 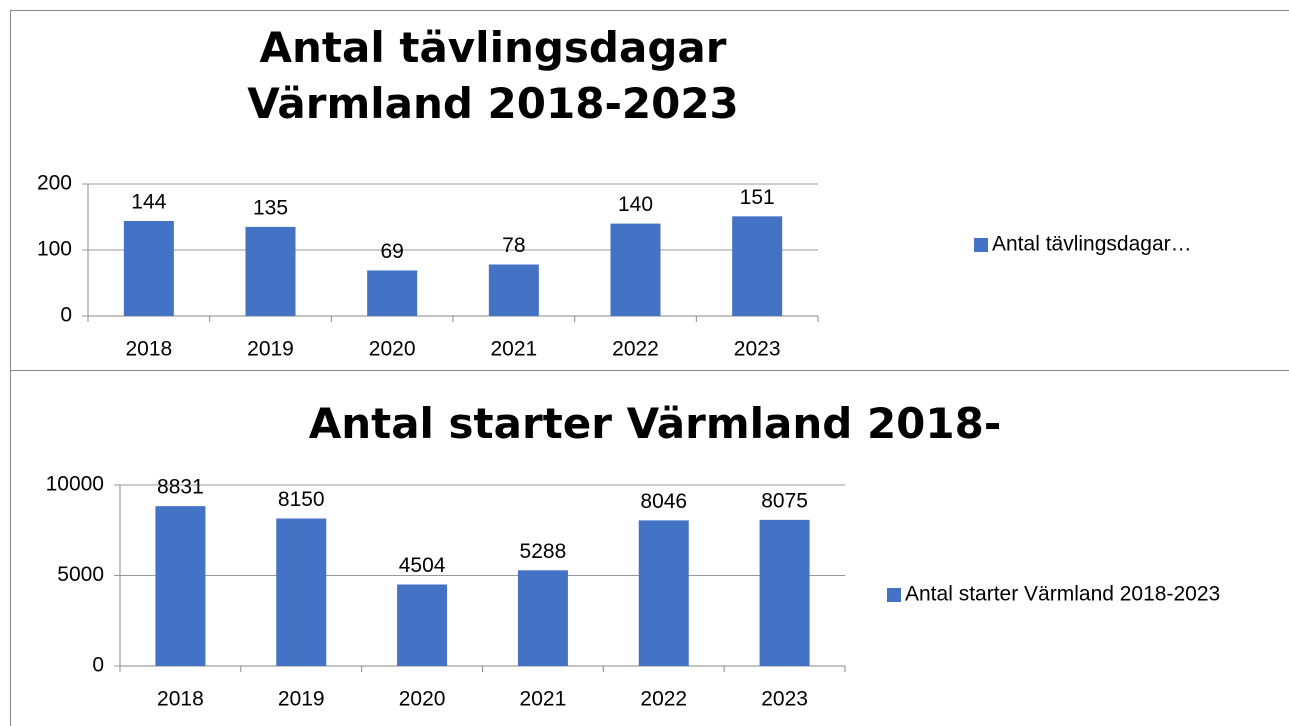 I want to click on data-label: 4504, so click(x=422, y=565).